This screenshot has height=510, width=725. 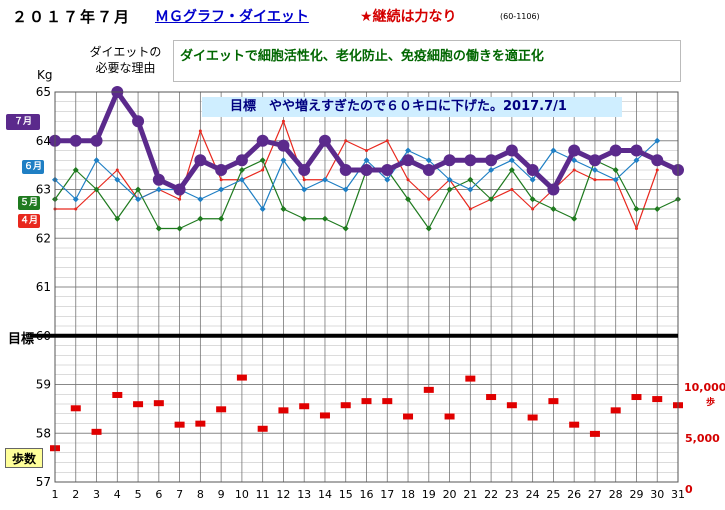 I want to click on x-tick-label: 28, so click(x=616, y=494).